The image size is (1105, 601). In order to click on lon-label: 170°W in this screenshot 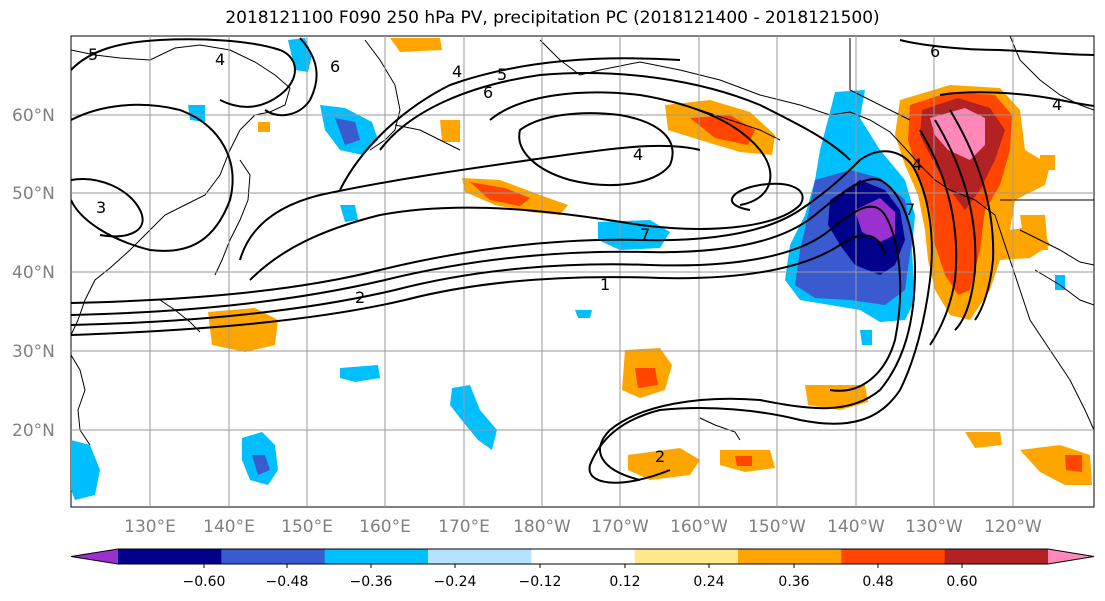, I will do `click(620, 527)`.